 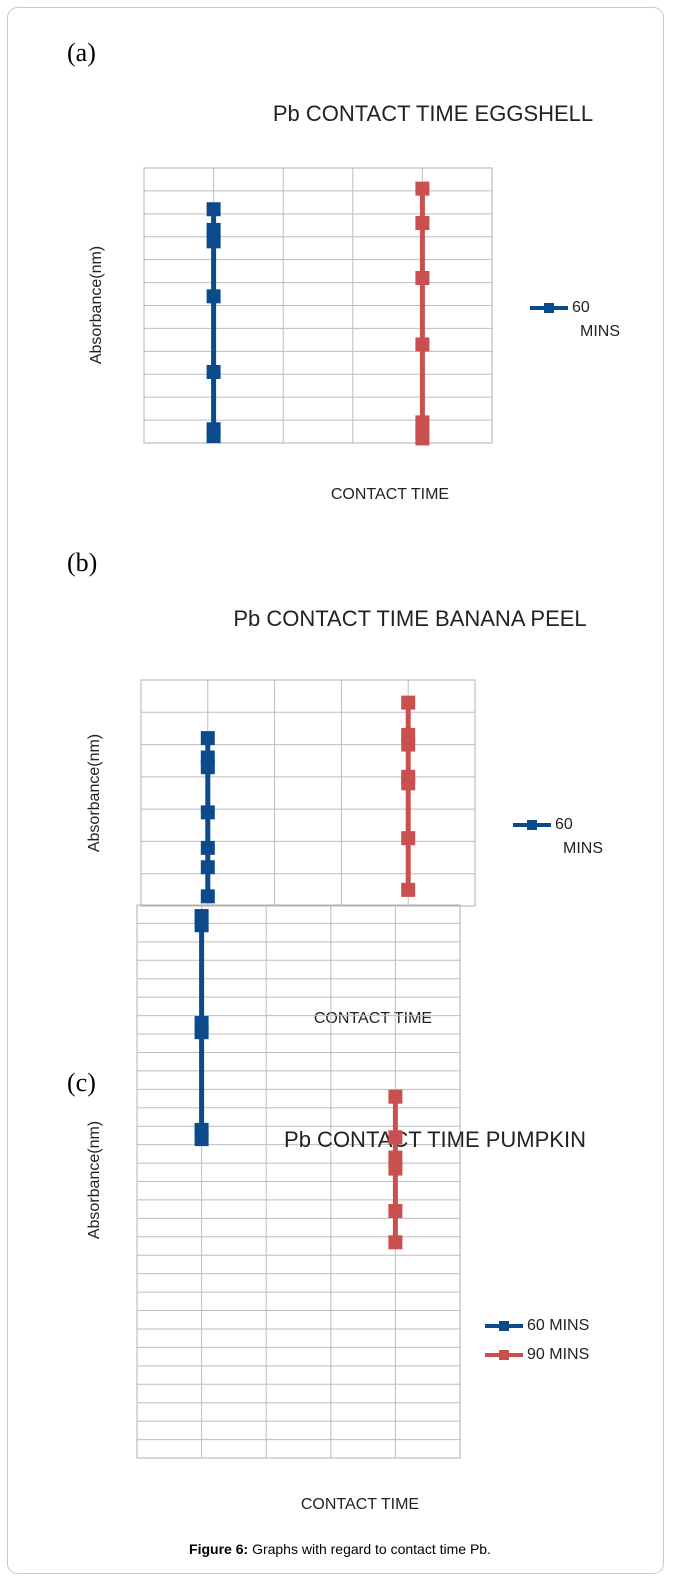 What do you see at coordinates (433, 113) in the screenshot?
I see `chart-title: Pb CONTACT TIME EGGSHELL` at bounding box center [433, 113].